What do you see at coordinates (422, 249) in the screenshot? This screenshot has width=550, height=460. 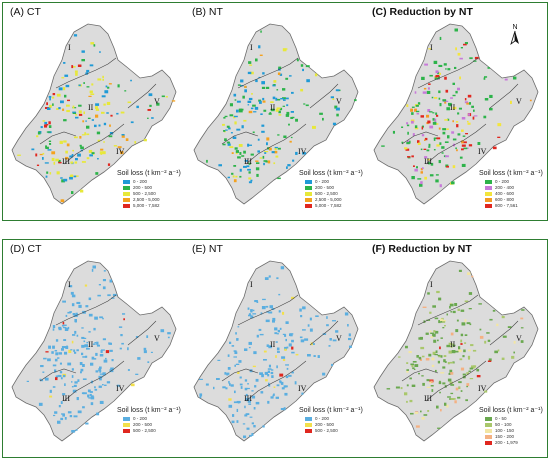 I see `panel-title: (F) Reduction by NT` at bounding box center [422, 249].